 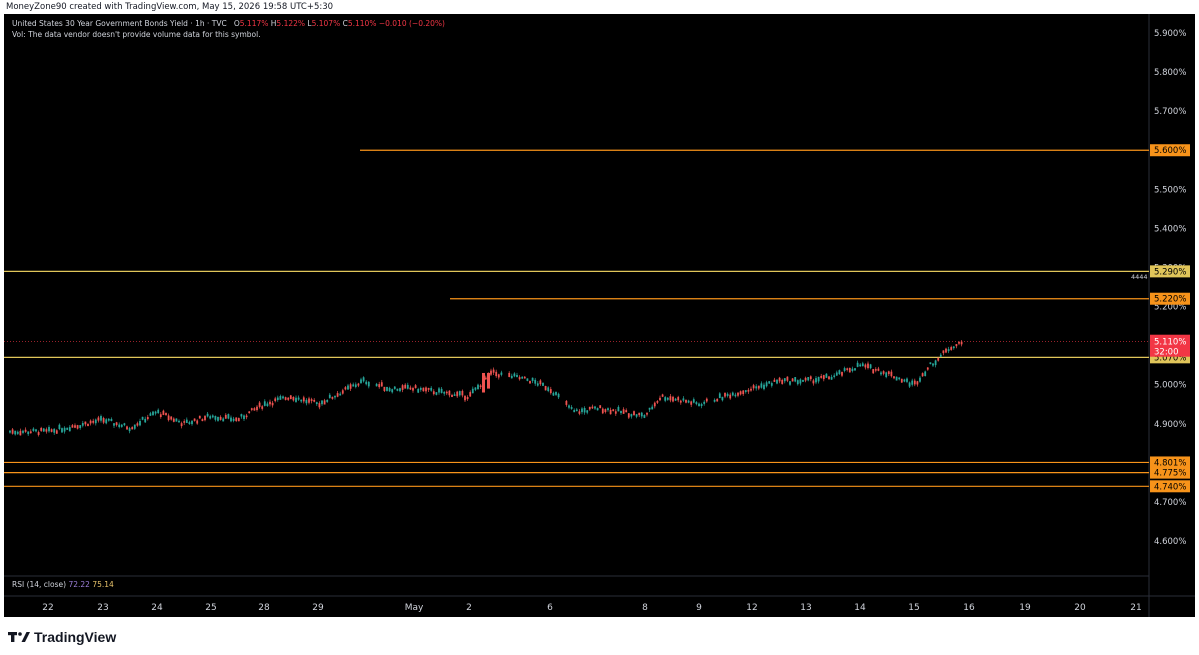 I want to click on level-price-label: 5.220%, so click(x=1170, y=300).